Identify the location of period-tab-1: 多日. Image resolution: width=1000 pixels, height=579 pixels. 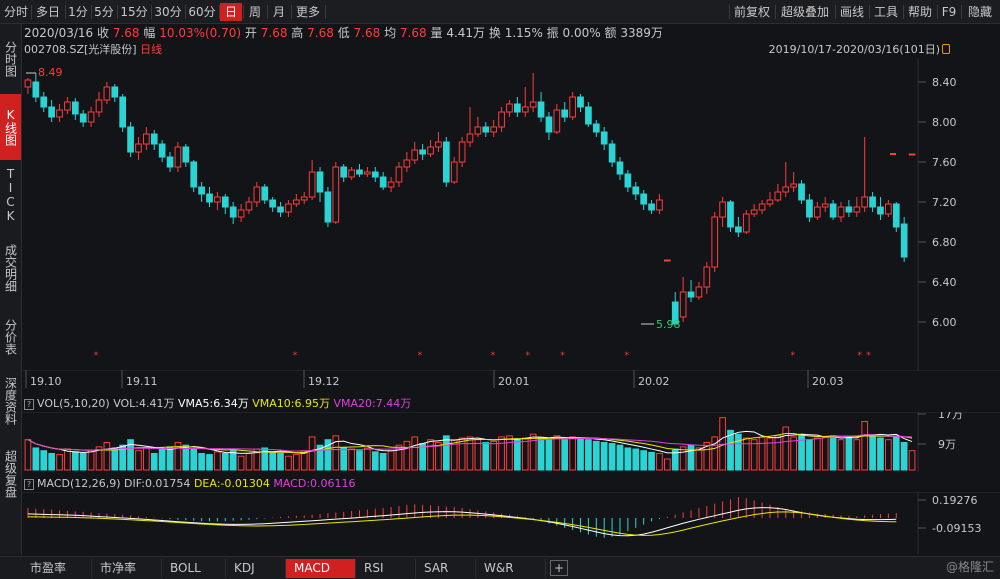
(47, 12).